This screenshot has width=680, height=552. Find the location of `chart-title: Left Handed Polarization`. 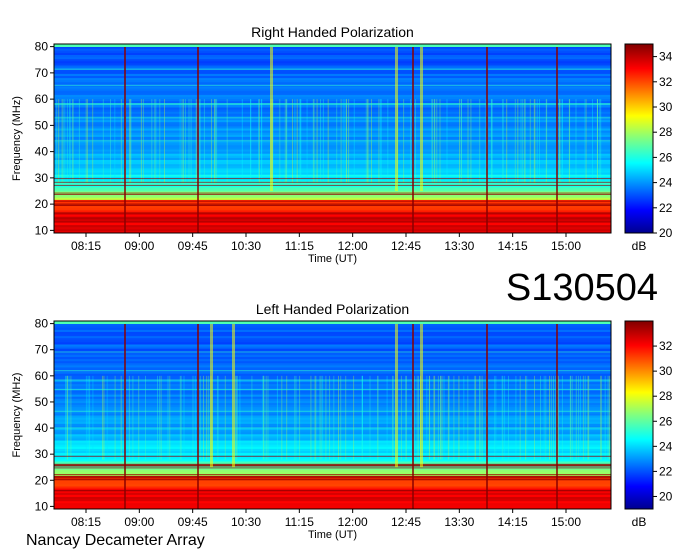

chart-title: Left Handed Polarization is located at coordinates (332, 309).